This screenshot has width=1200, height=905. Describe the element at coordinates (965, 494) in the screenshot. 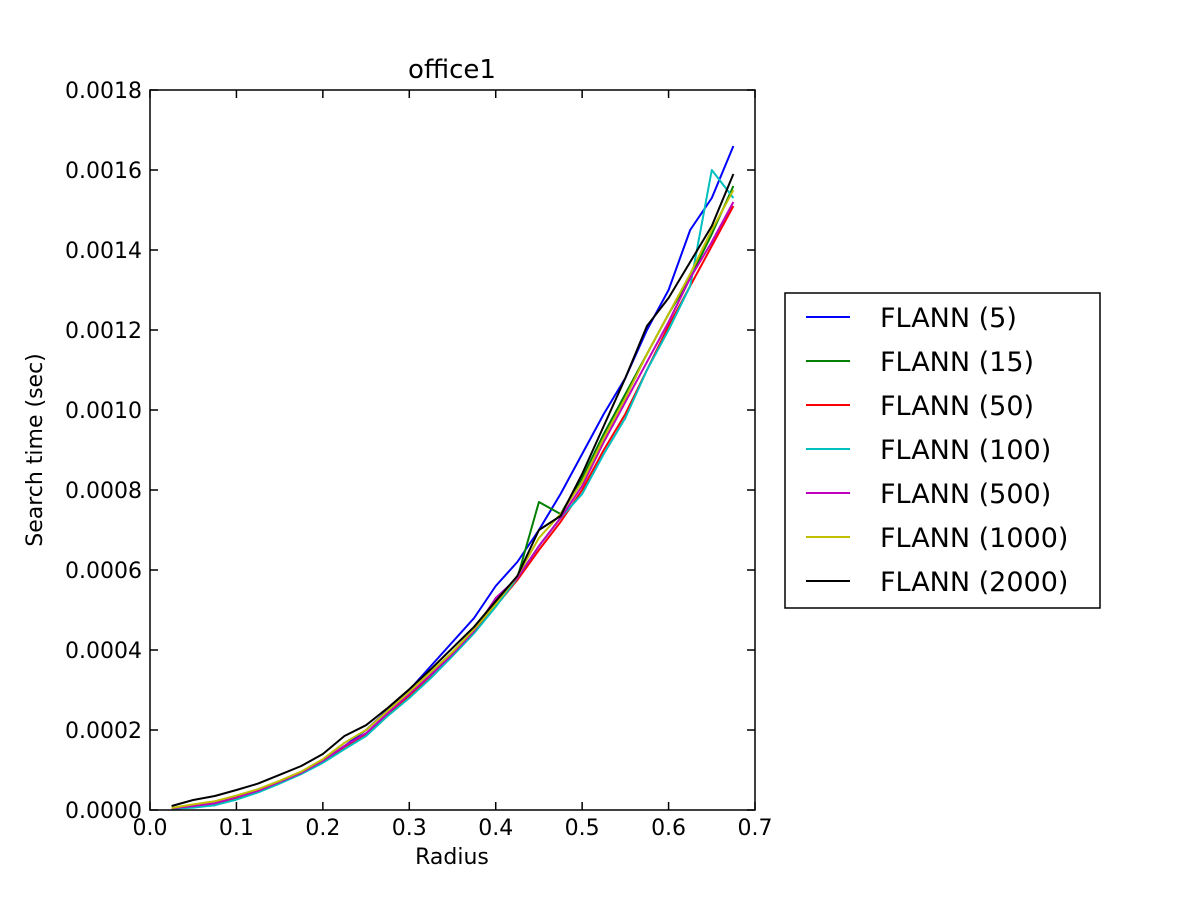

I see `legend-label: FLANN (500)` at that location.